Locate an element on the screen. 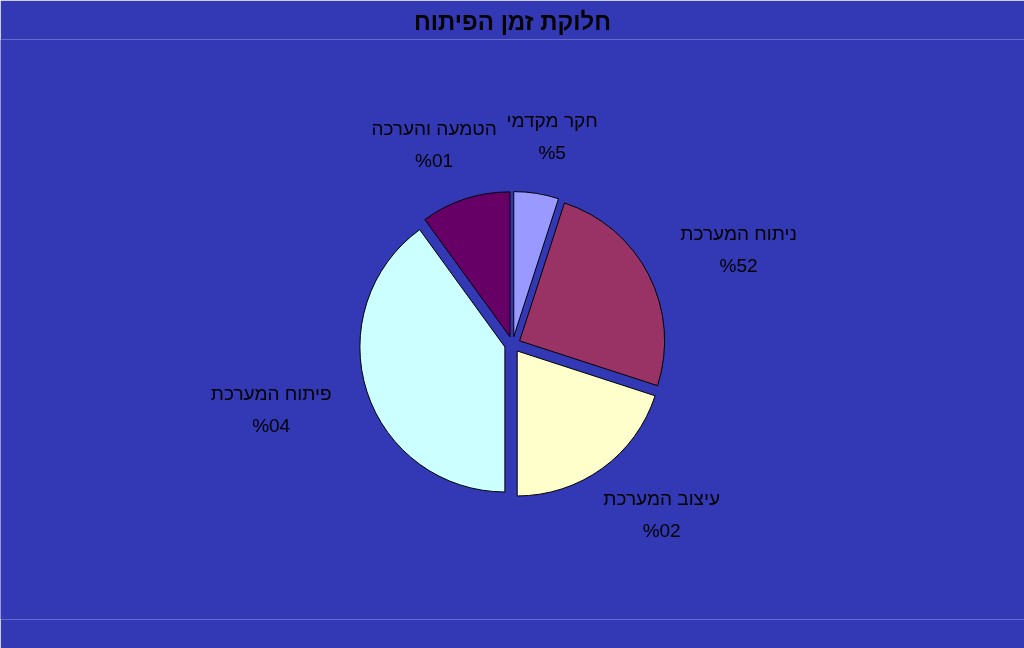 This screenshot has width=1024, height=648. slice-label: הטמעה והערכה is located at coordinates (434, 129).